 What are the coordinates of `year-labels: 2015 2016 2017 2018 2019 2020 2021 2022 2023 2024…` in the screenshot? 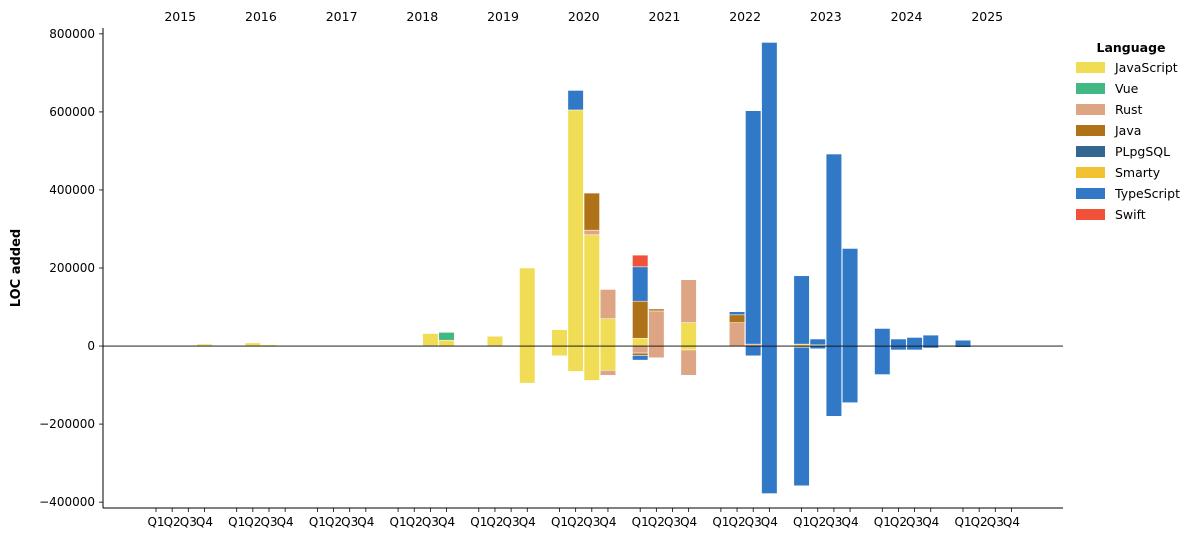 It's located at (583, 16).